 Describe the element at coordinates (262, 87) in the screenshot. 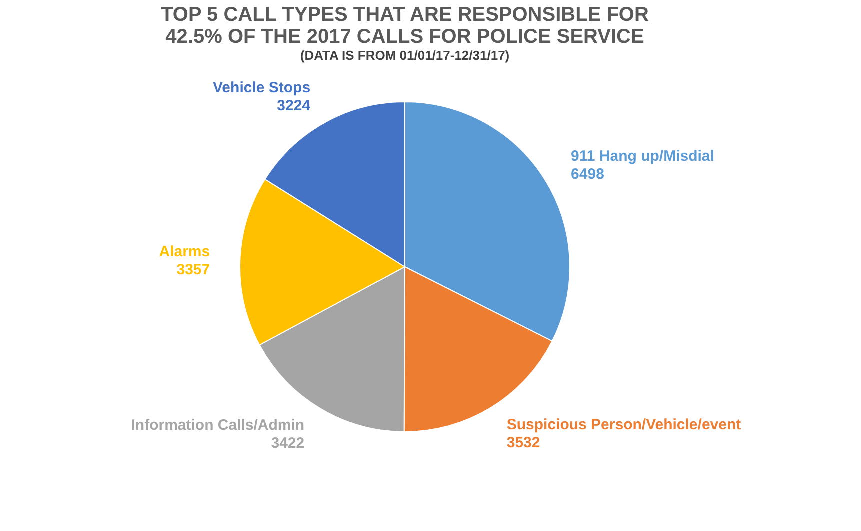

I see `slice-label: Vehicle Stops` at that location.